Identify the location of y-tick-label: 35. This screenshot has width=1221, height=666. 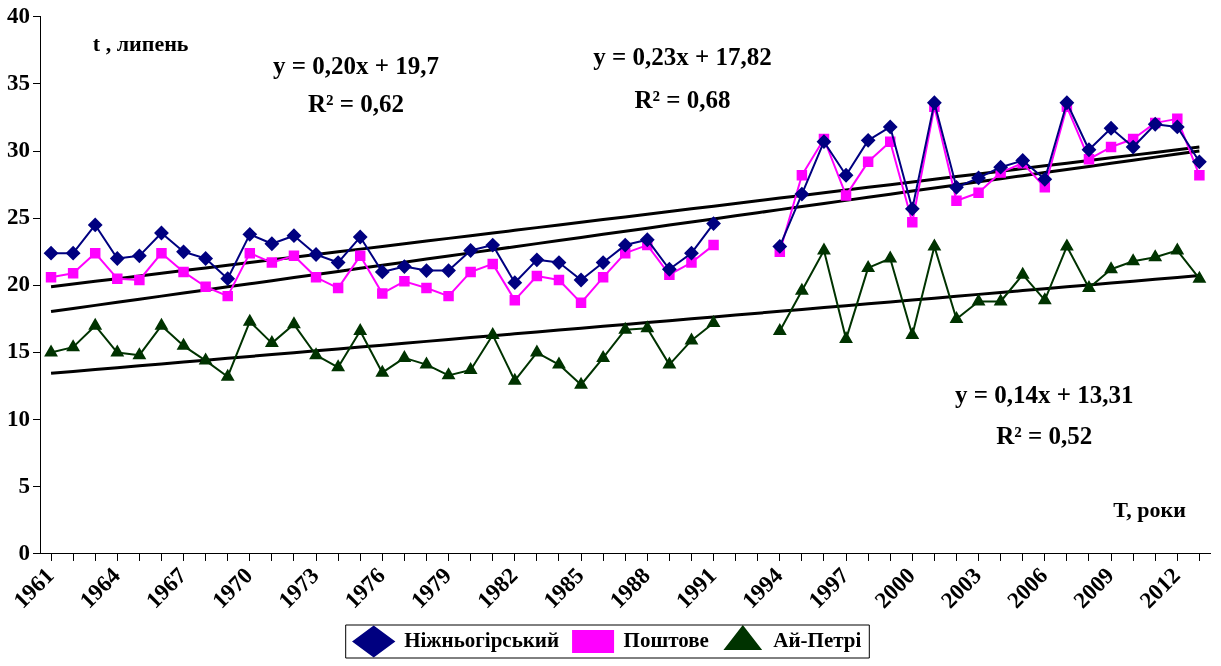
(18, 82).